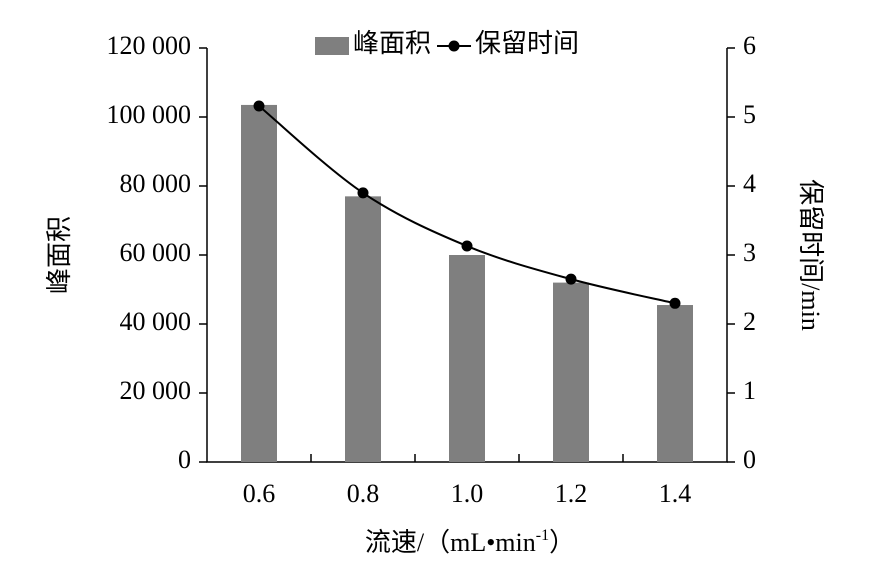 Image resolution: width=870 pixels, height=581 pixels. I want to click on x-tick-label: 0.6, so click(259, 493).